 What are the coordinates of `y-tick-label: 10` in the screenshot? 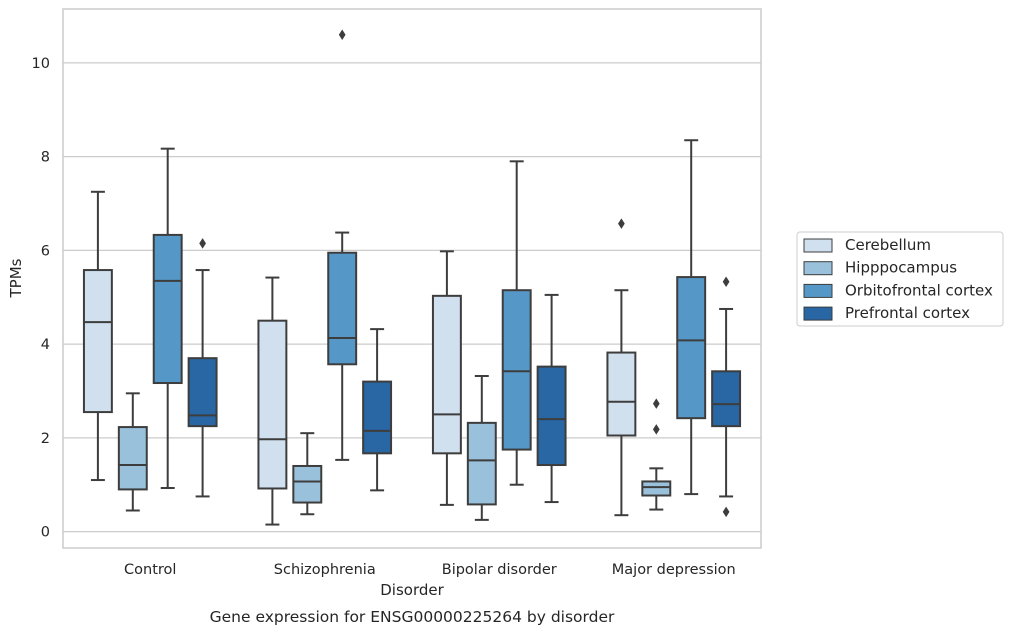 It's located at (41, 64).